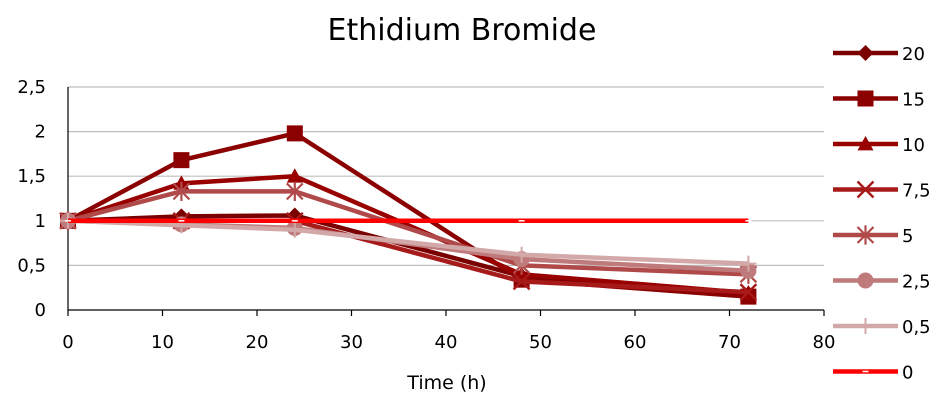 Image resolution: width=939 pixels, height=401 pixels. Describe the element at coordinates (879, 145) in the screenshot. I see `legend-item: 10` at that location.